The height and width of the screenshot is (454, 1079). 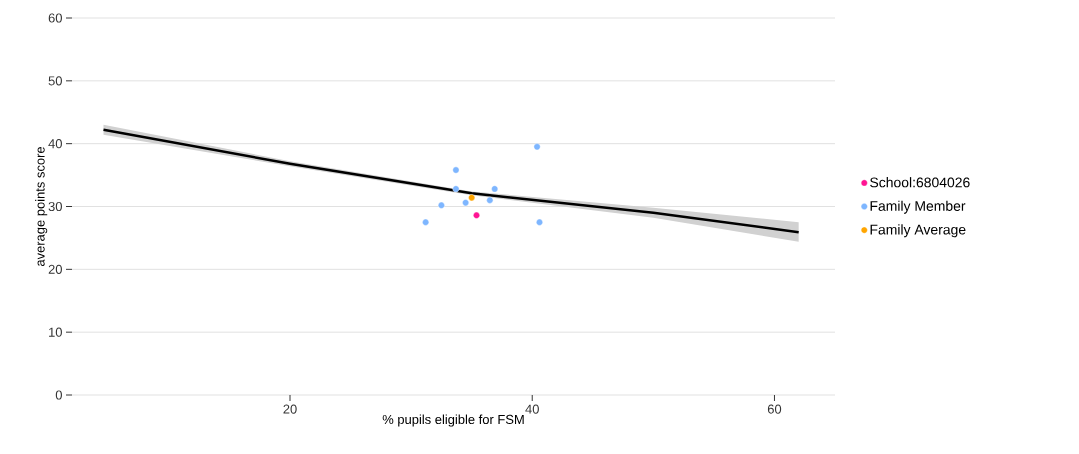 What do you see at coordinates (532, 409) in the screenshot?
I see `x-tick-label: 40` at bounding box center [532, 409].